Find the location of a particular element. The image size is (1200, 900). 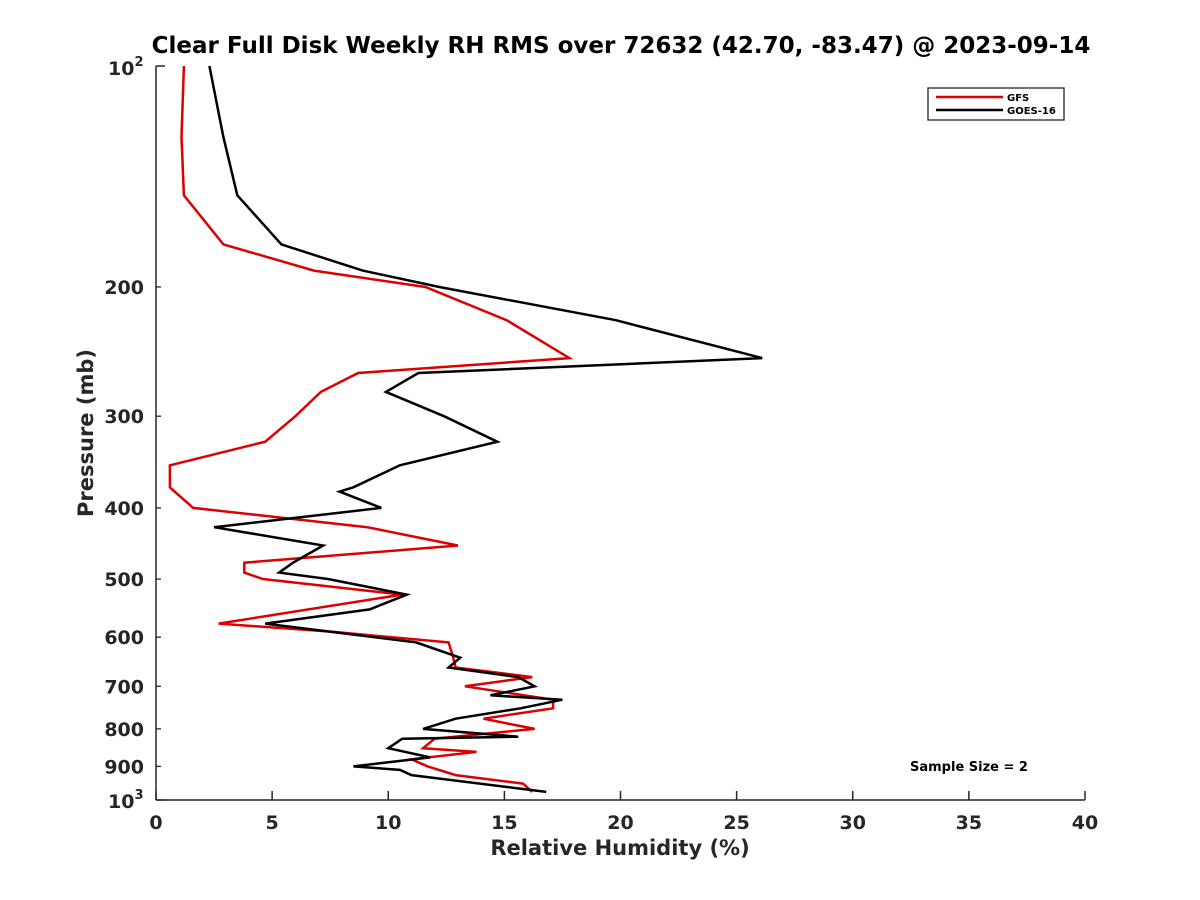

y-axis-ticks: 200 300 400 500 600 700 800 900 is located at coordinates (134, 433).